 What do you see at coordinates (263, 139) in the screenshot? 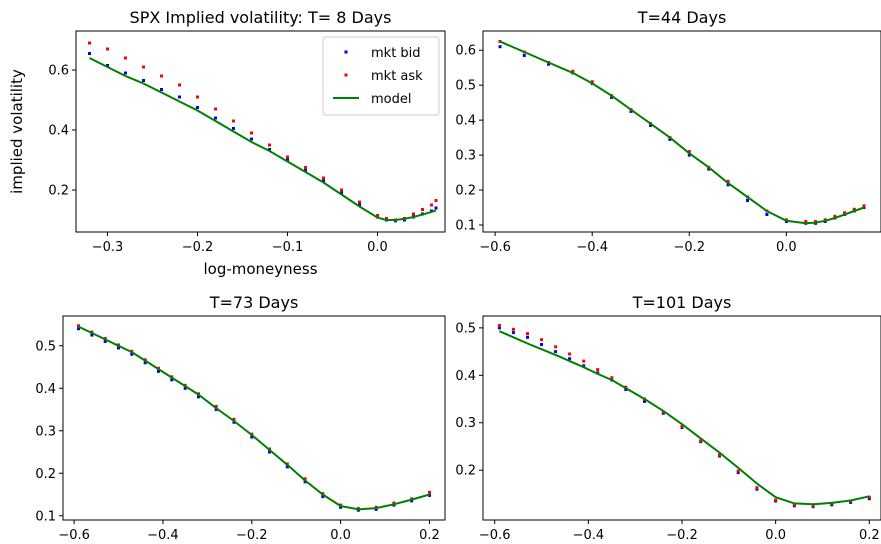
I see `panel1-line-model` at bounding box center [263, 139].